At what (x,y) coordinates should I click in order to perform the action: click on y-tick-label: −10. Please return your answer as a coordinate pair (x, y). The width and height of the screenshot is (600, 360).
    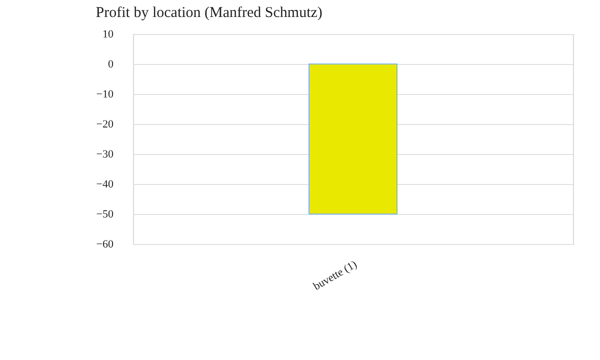
    Looking at the image, I should click on (105, 94).